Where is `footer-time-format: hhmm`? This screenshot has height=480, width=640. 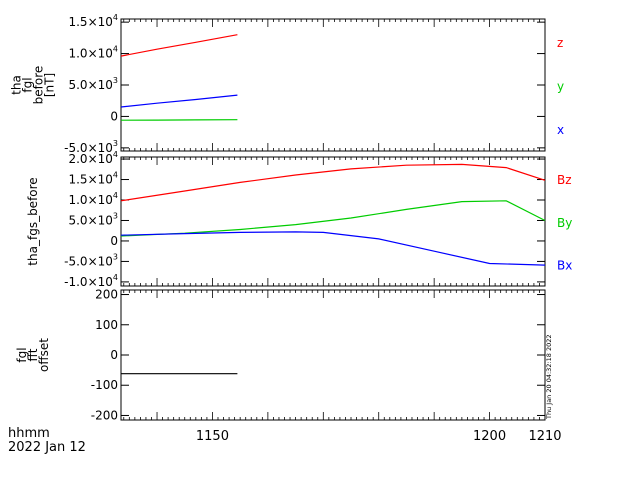 footer-time-format: hhmm is located at coordinates (29, 433).